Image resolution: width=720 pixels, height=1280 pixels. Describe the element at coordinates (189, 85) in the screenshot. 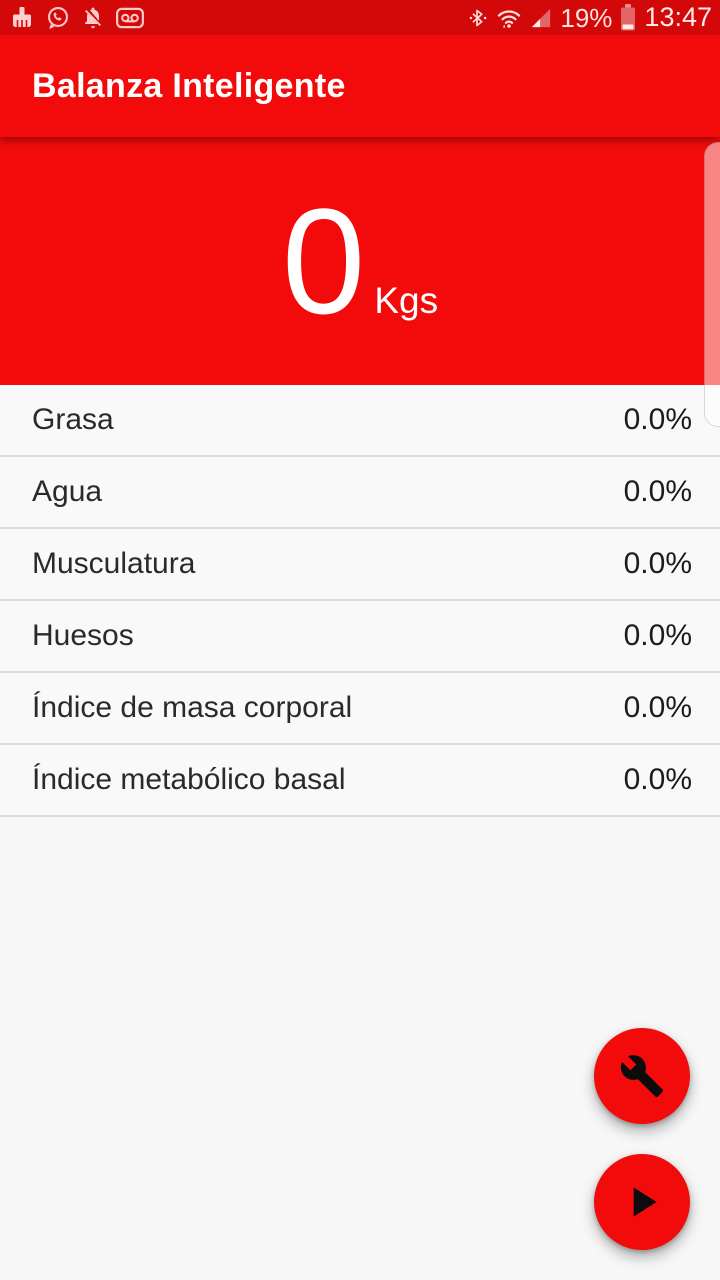

I see `page-title: Balanza Inteligente` at that location.